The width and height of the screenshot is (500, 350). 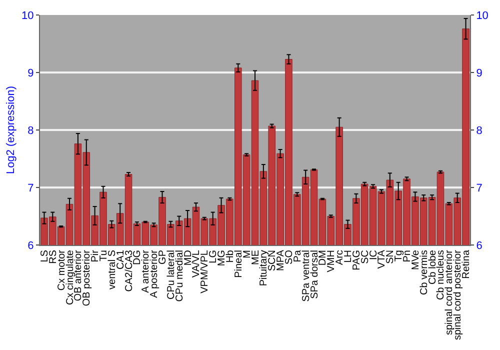 What do you see at coordinates (230, 256) in the screenshot?
I see `x-tick-label: Hb` at bounding box center [230, 256].